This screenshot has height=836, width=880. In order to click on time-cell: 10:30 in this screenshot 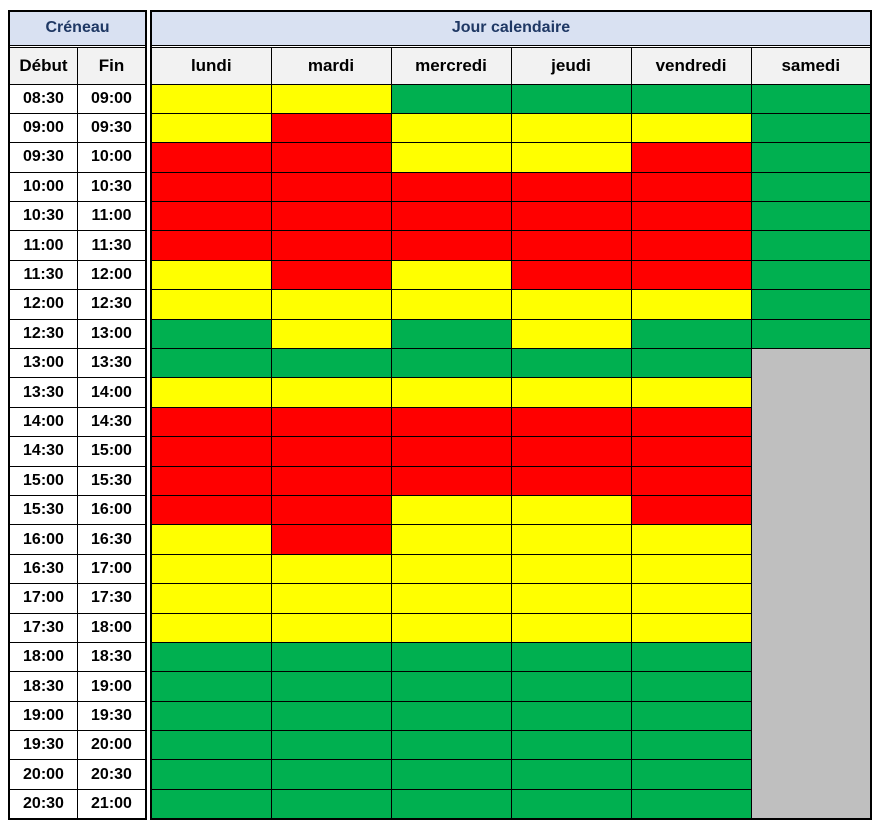, I will do `click(112, 187)`.